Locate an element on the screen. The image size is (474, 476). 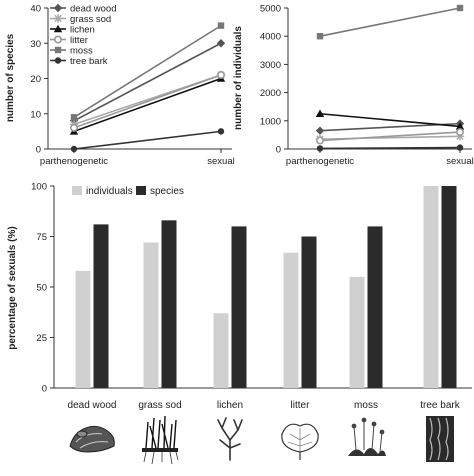
bar-species-moss is located at coordinates (375, 307).